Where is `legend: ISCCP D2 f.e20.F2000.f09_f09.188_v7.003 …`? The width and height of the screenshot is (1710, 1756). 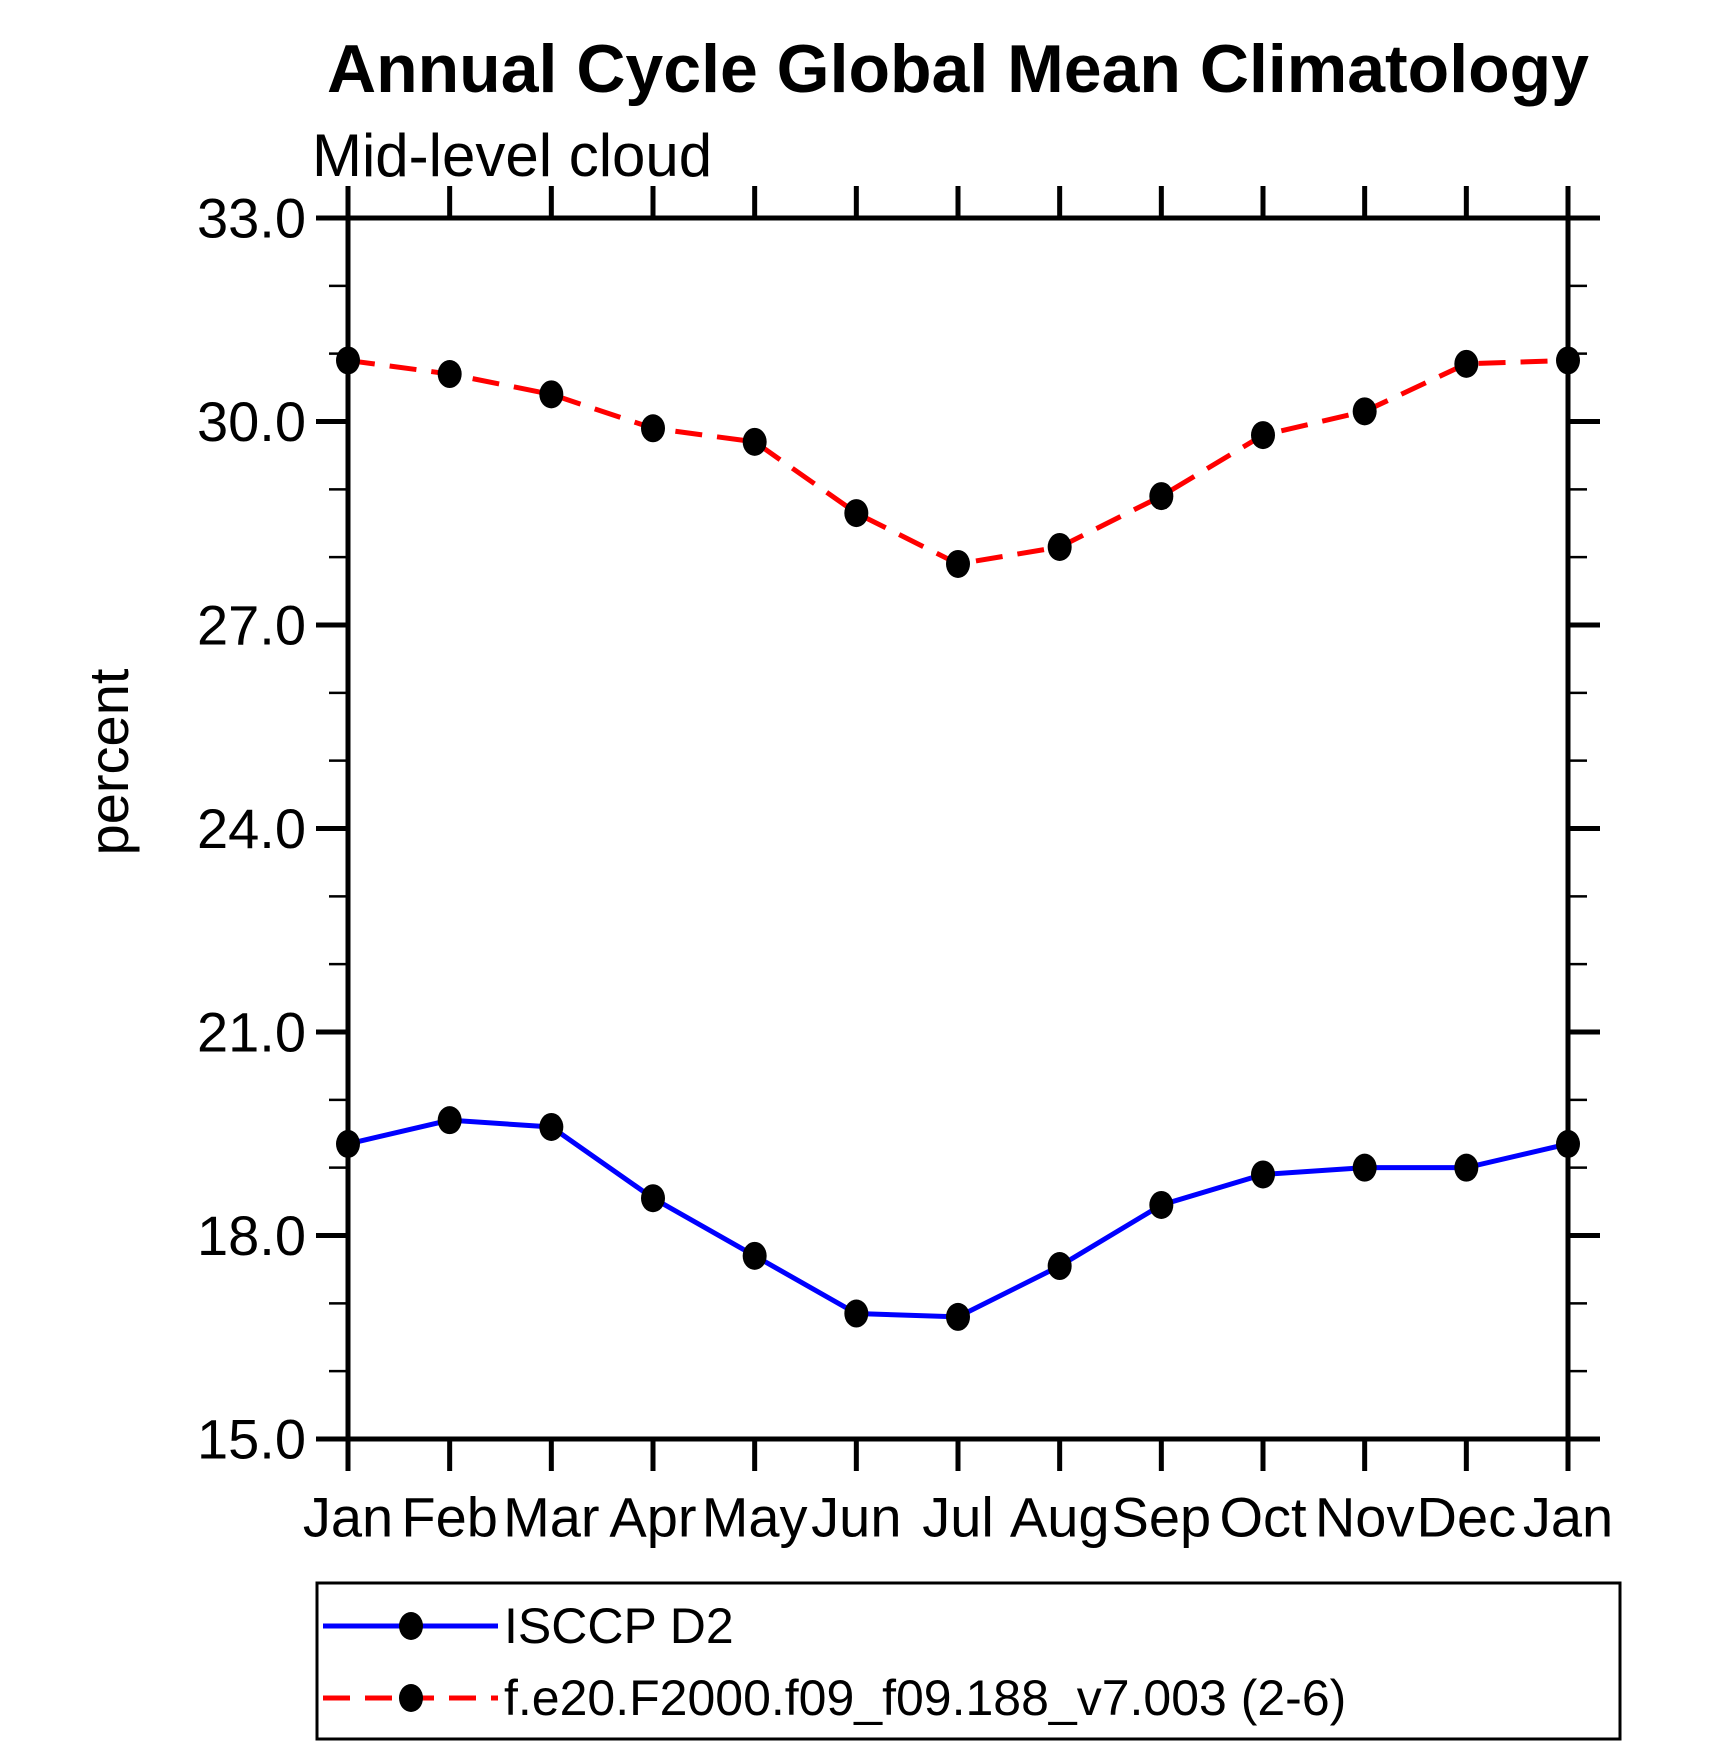
legend: ISCCP D2 f.e20.F2000.f09_f09.188_v7.003 … is located at coordinates (968, 1661).